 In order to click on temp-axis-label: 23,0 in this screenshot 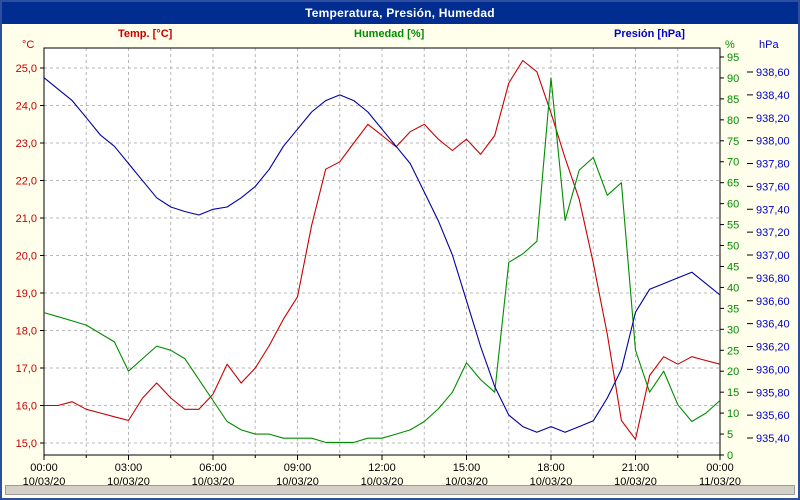, I will do `click(26, 144)`.